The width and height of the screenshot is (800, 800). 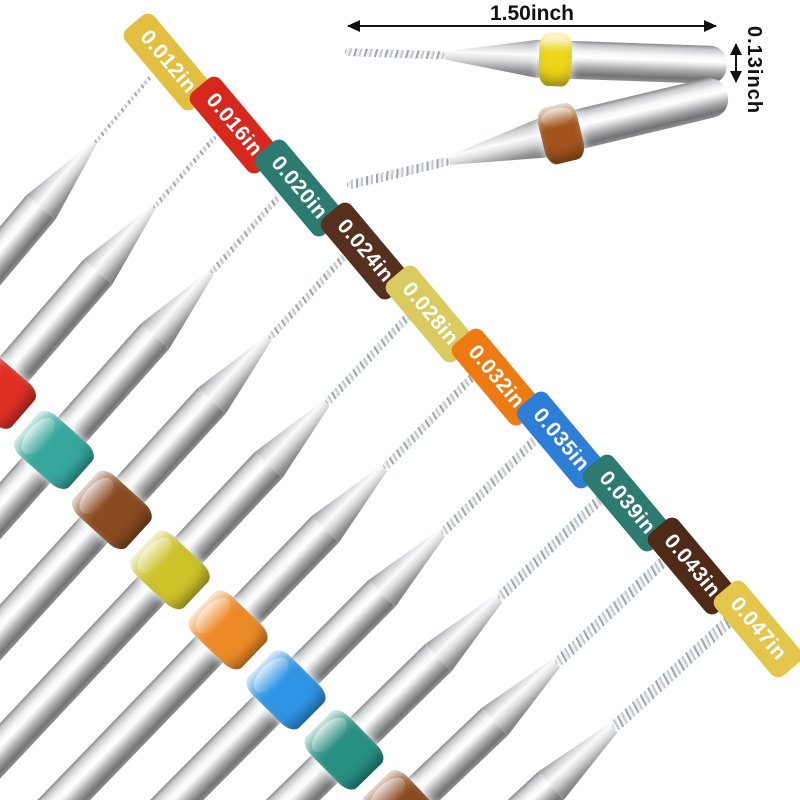 I want to click on arrowhead-up-icon, so click(x=736, y=49).